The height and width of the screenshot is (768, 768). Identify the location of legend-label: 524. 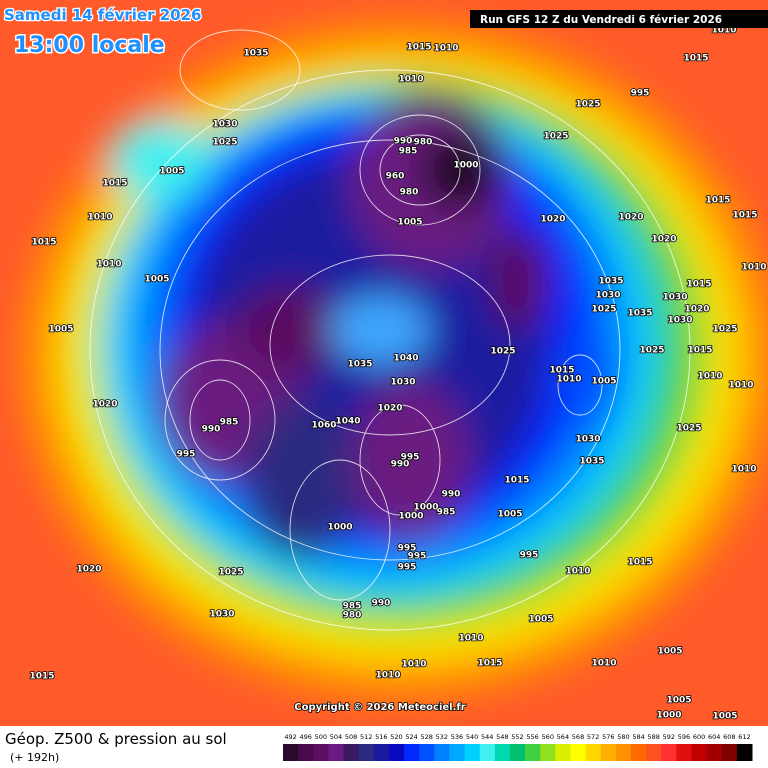
(411, 737).